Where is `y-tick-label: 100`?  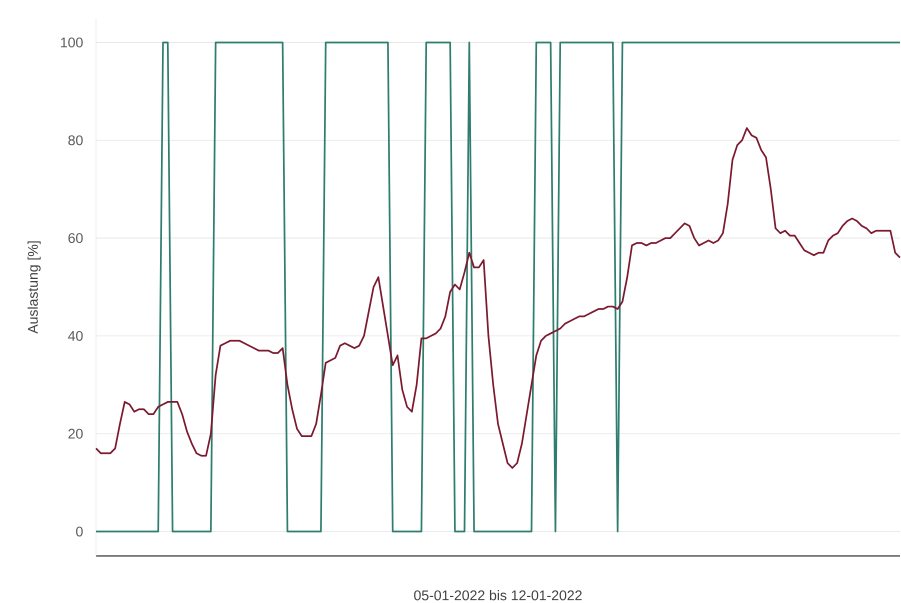 y-tick-label: 100 is located at coordinates (72, 43).